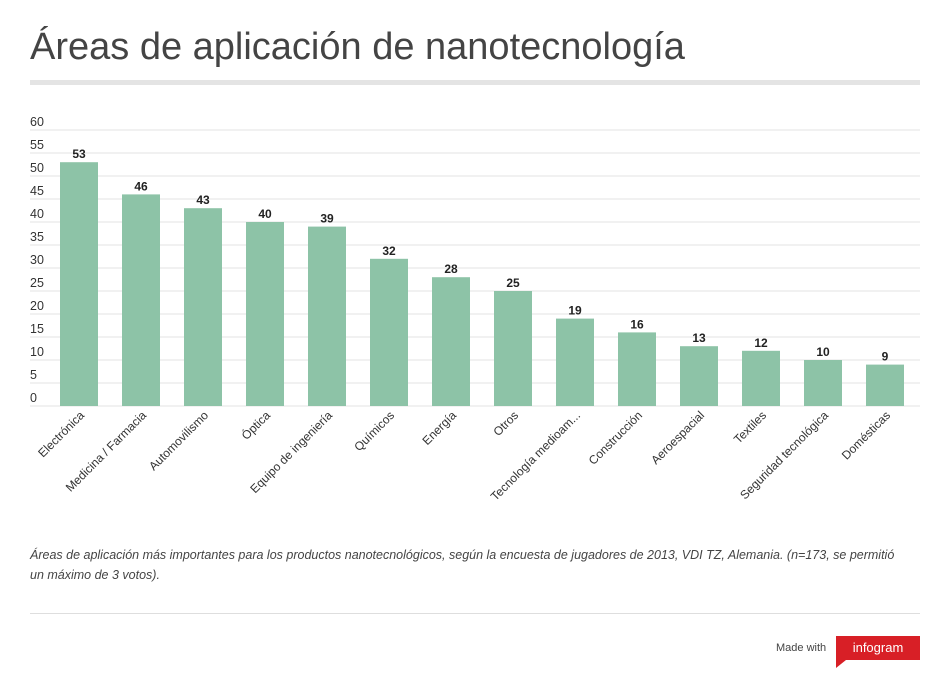 The height and width of the screenshot is (691, 950). Describe the element at coordinates (823, 352) in the screenshot. I see `data-label: 10` at that location.